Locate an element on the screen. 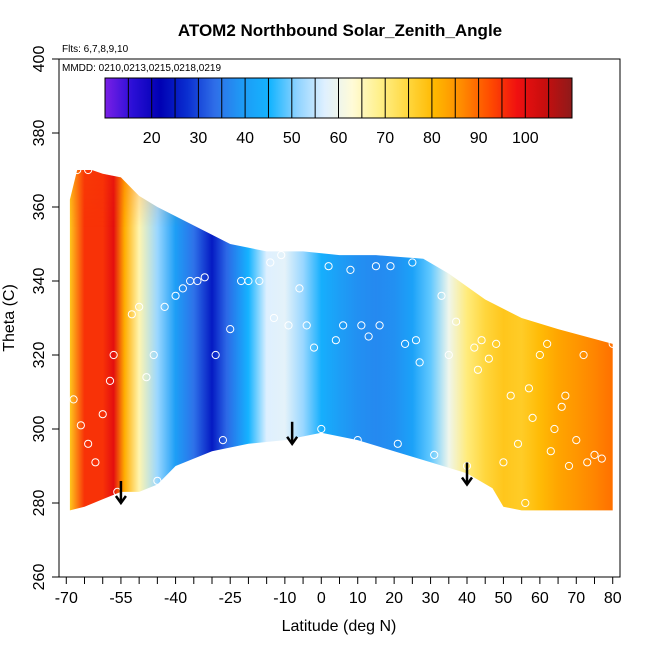 The width and height of the screenshot is (650, 650). colorbar-tick-label: 50 is located at coordinates (292, 138).